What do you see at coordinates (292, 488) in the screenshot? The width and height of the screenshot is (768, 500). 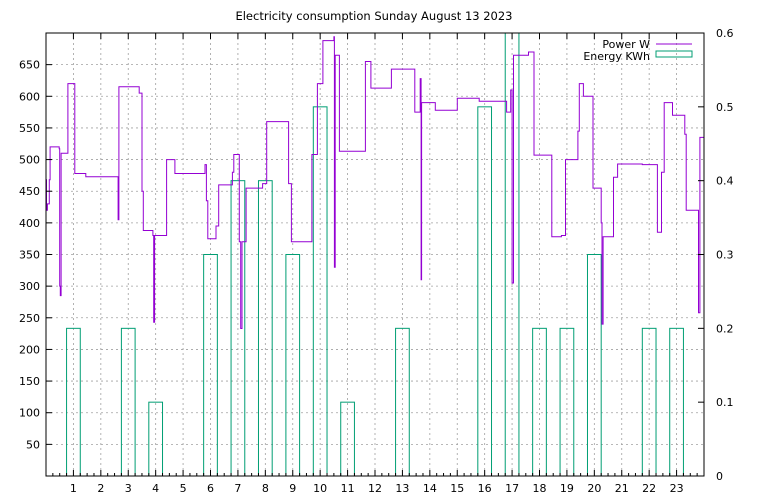 I see `x-tick-label: 9` at bounding box center [292, 488].